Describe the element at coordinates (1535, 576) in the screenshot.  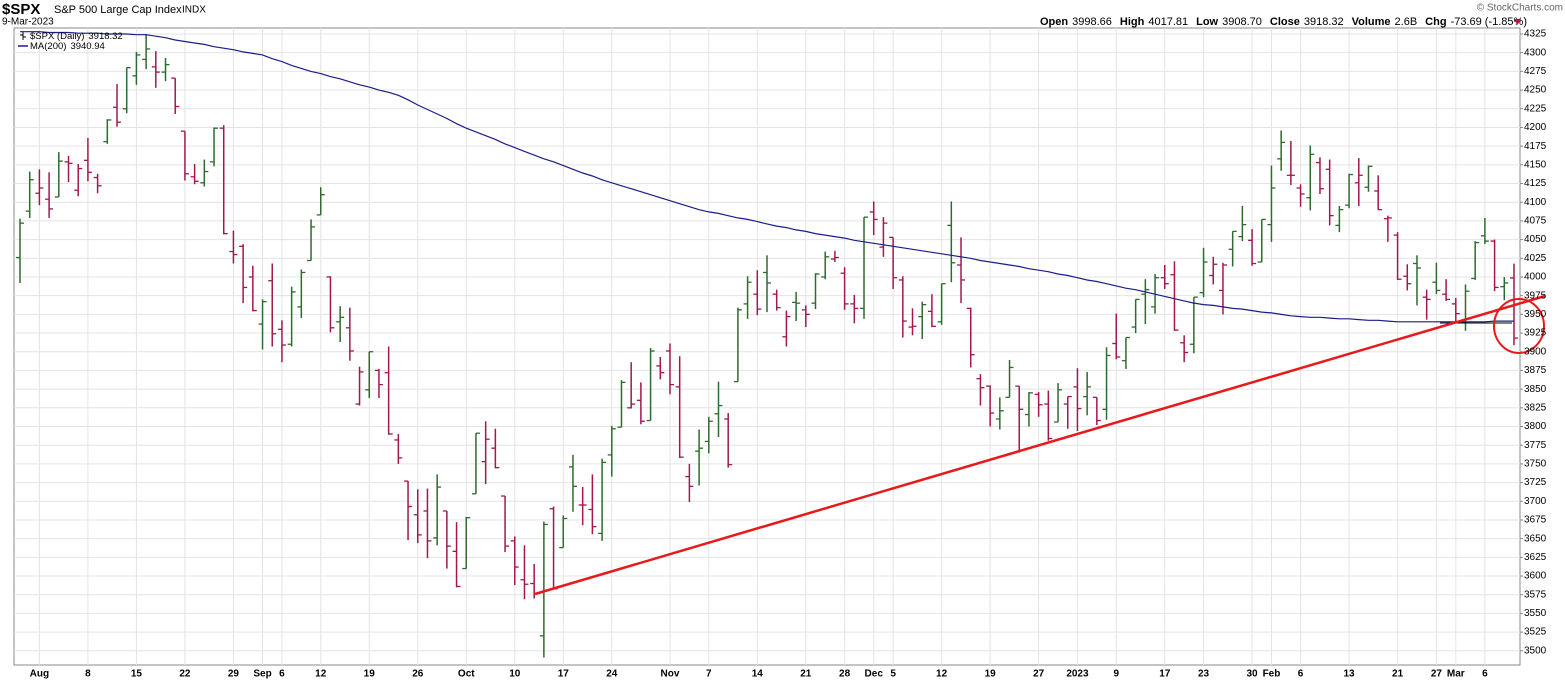
I see `y-tick-label: 3600` at that location.